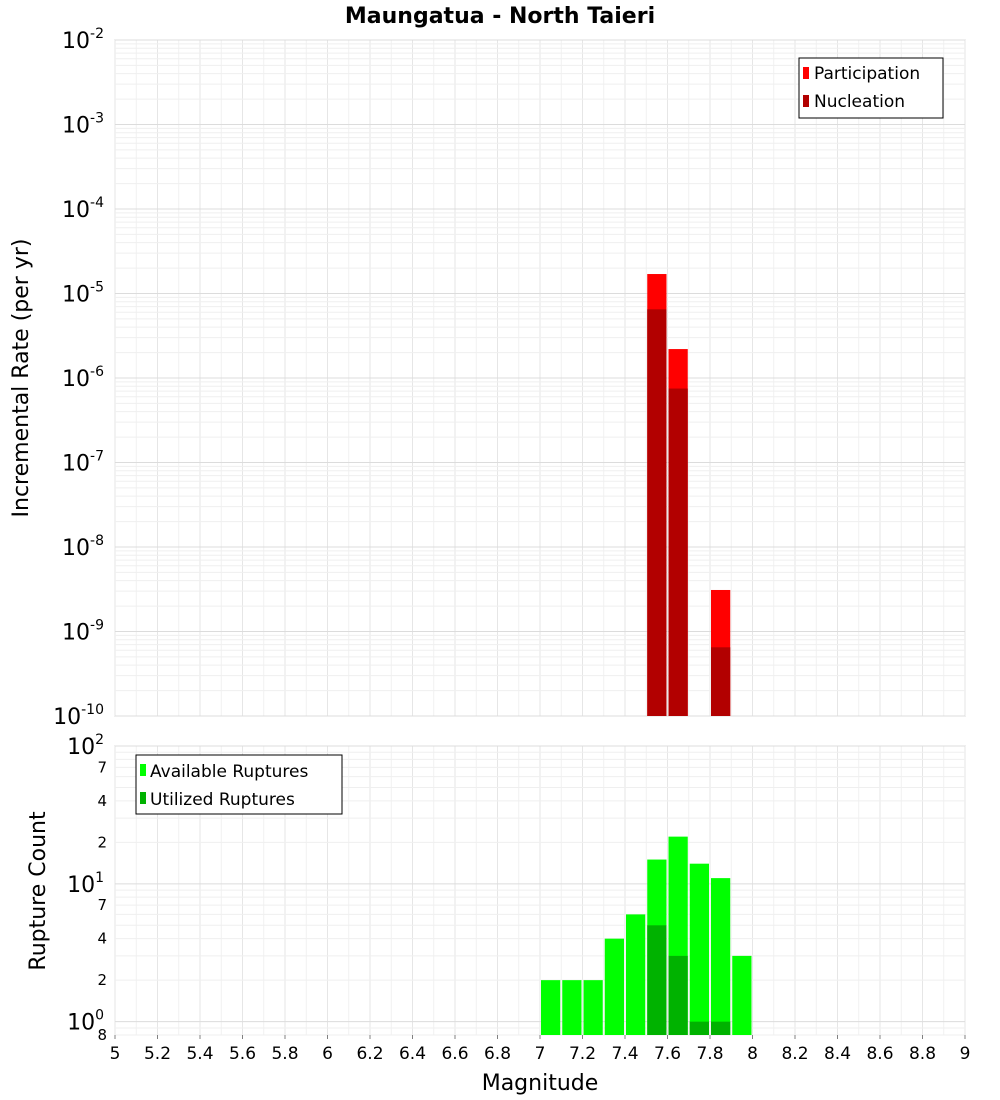 The image size is (1000, 1100). What do you see at coordinates (157, 1054) in the screenshot?
I see `x-tick-label: 5.2` at bounding box center [157, 1054].